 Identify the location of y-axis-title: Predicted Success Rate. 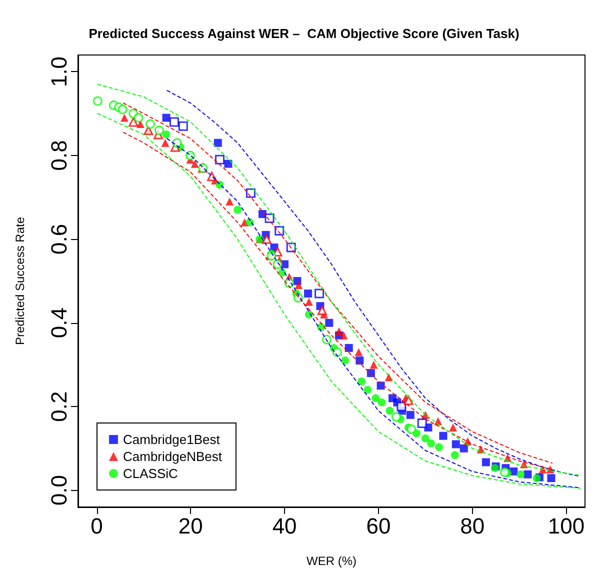
(20, 281).